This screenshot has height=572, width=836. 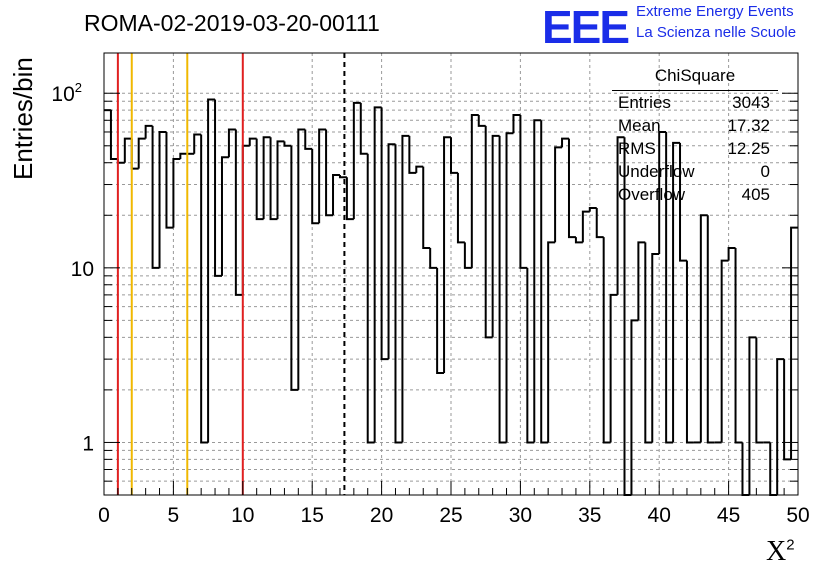 What do you see at coordinates (695, 90) in the screenshot?
I see `stats-divider` at bounding box center [695, 90].